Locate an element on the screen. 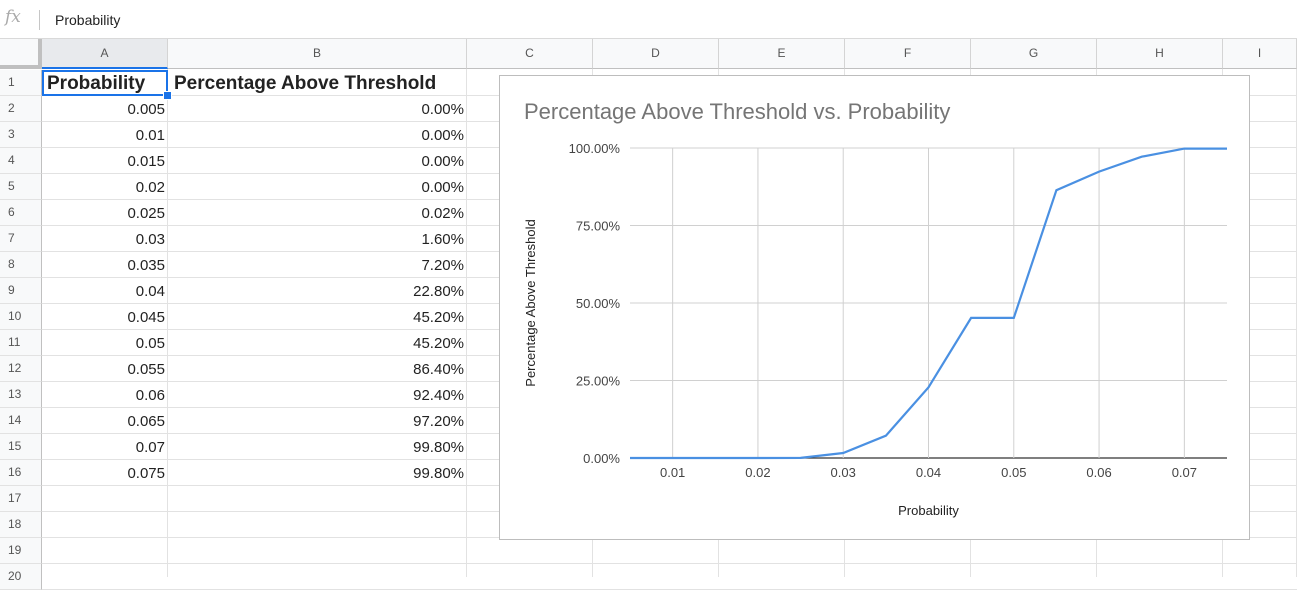 This screenshot has width=1297, height=590. cell-a11: 0.05 is located at coordinates (150, 343).